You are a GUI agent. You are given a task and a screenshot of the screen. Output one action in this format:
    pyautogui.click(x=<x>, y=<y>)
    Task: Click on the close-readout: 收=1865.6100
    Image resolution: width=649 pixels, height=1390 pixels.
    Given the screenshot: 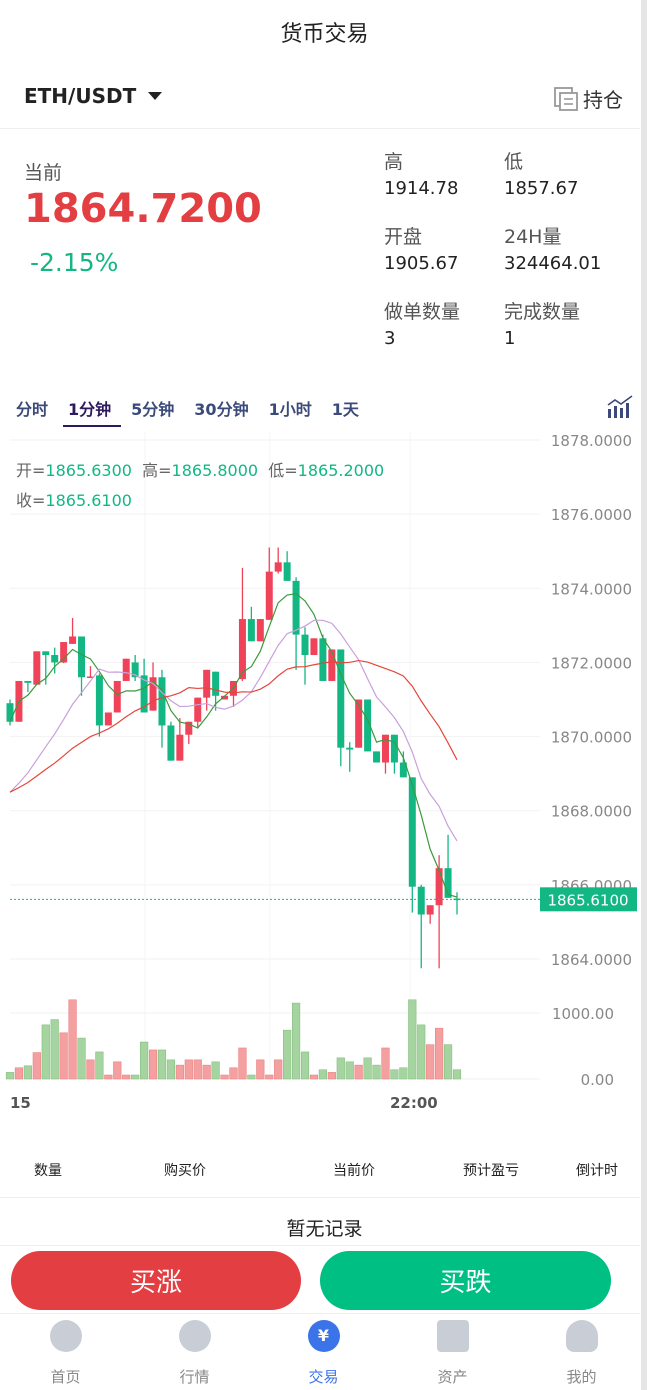 What is the action you would take?
    pyautogui.click(x=74, y=499)
    